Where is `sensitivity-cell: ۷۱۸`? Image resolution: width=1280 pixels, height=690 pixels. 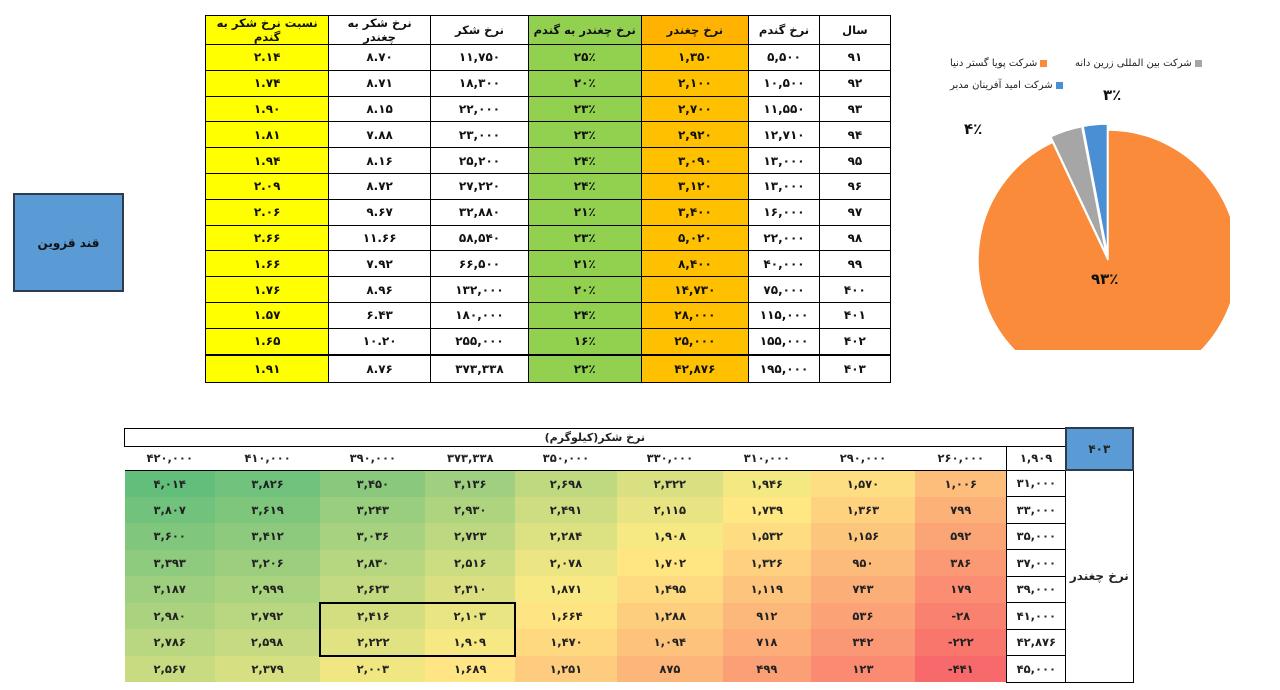
sensitivity-cell: ۷۱۸ is located at coordinates (766, 642).